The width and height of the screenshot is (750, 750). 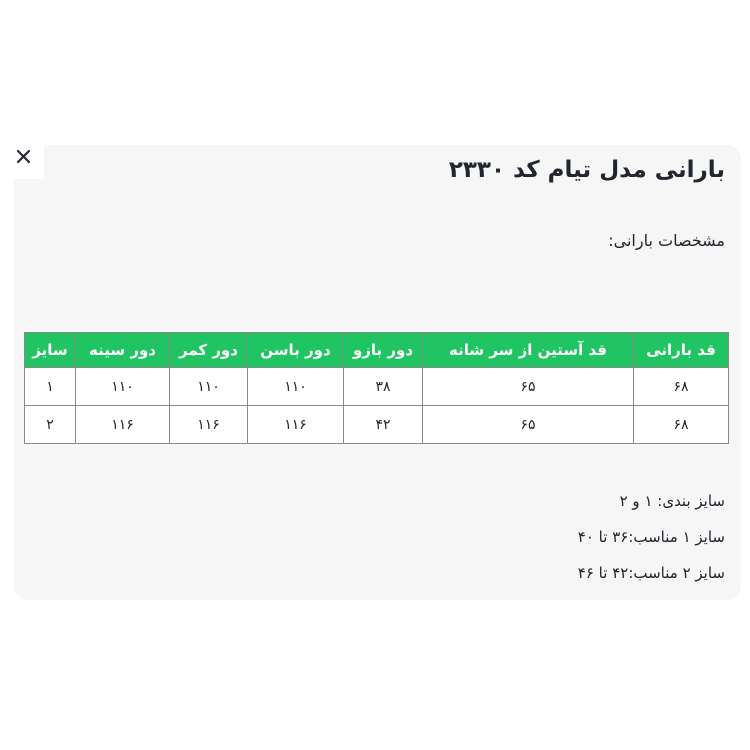 I want to click on close-icon, so click(x=23, y=156).